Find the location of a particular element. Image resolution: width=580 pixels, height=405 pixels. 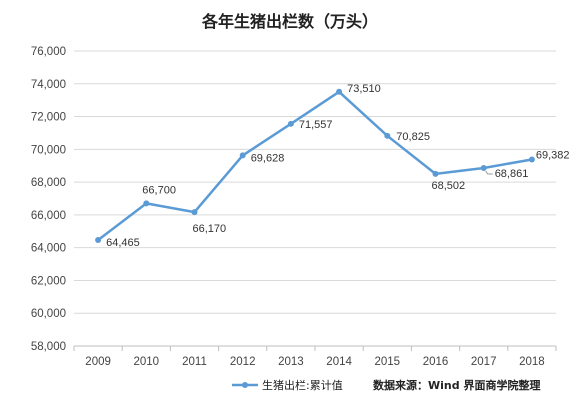

data-label: 64,465 is located at coordinates (123, 243).